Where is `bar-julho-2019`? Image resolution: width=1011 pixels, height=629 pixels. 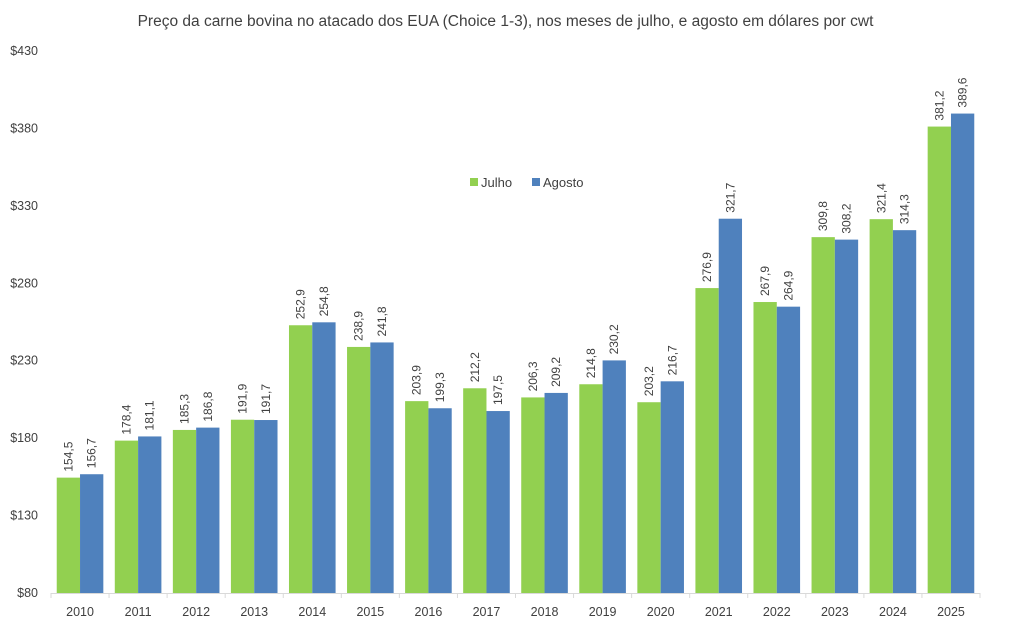 bar-julho-2019 is located at coordinates (591, 488).